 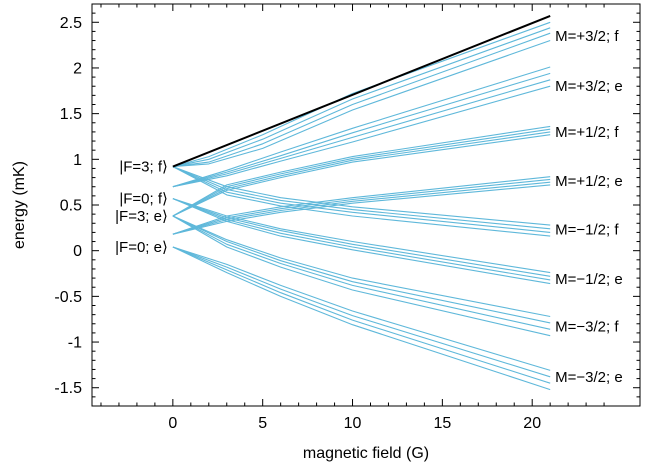 I want to click on zero-field-state-label: |F=0; f⟩, so click(x=143, y=199).